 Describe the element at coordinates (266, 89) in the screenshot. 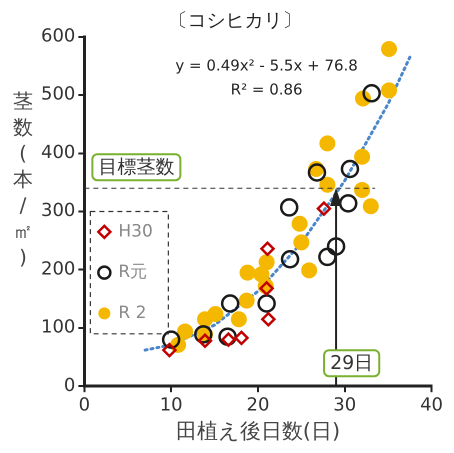

I see `annotation: R² = 0.86` at that location.